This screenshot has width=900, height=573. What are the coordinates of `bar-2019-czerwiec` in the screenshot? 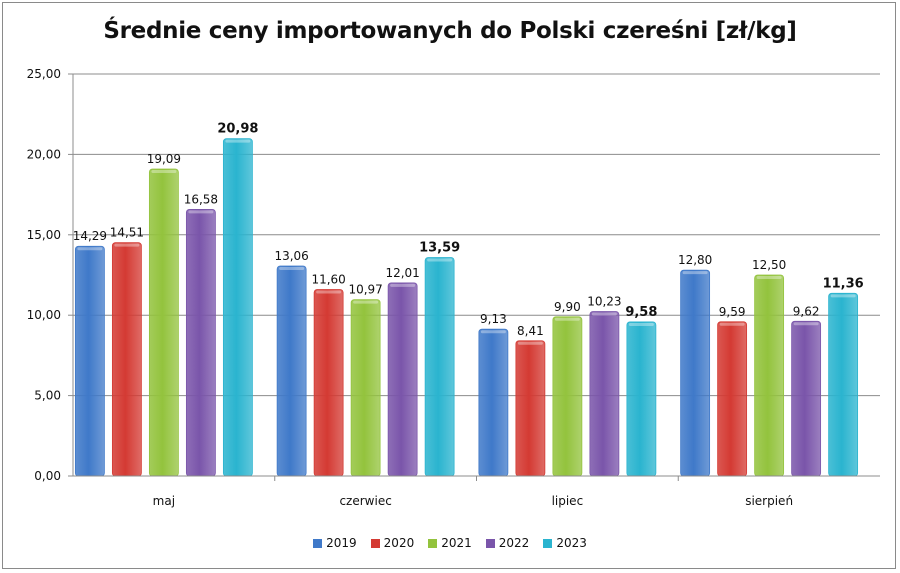 It's located at (291, 371).